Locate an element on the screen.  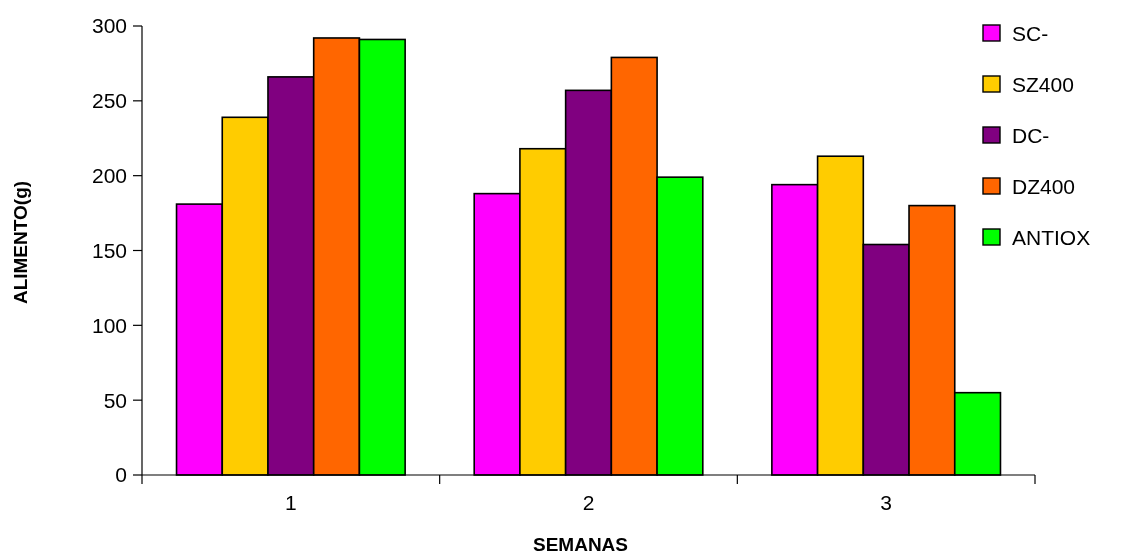
y-tick-label: 0 is located at coordinates (121, 475).